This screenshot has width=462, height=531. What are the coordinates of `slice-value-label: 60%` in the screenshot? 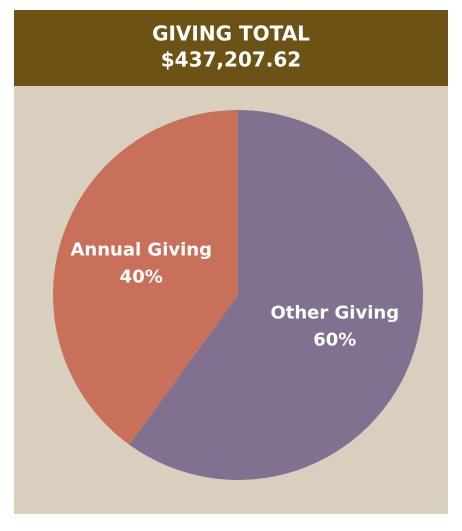 It's located at (334, 339).